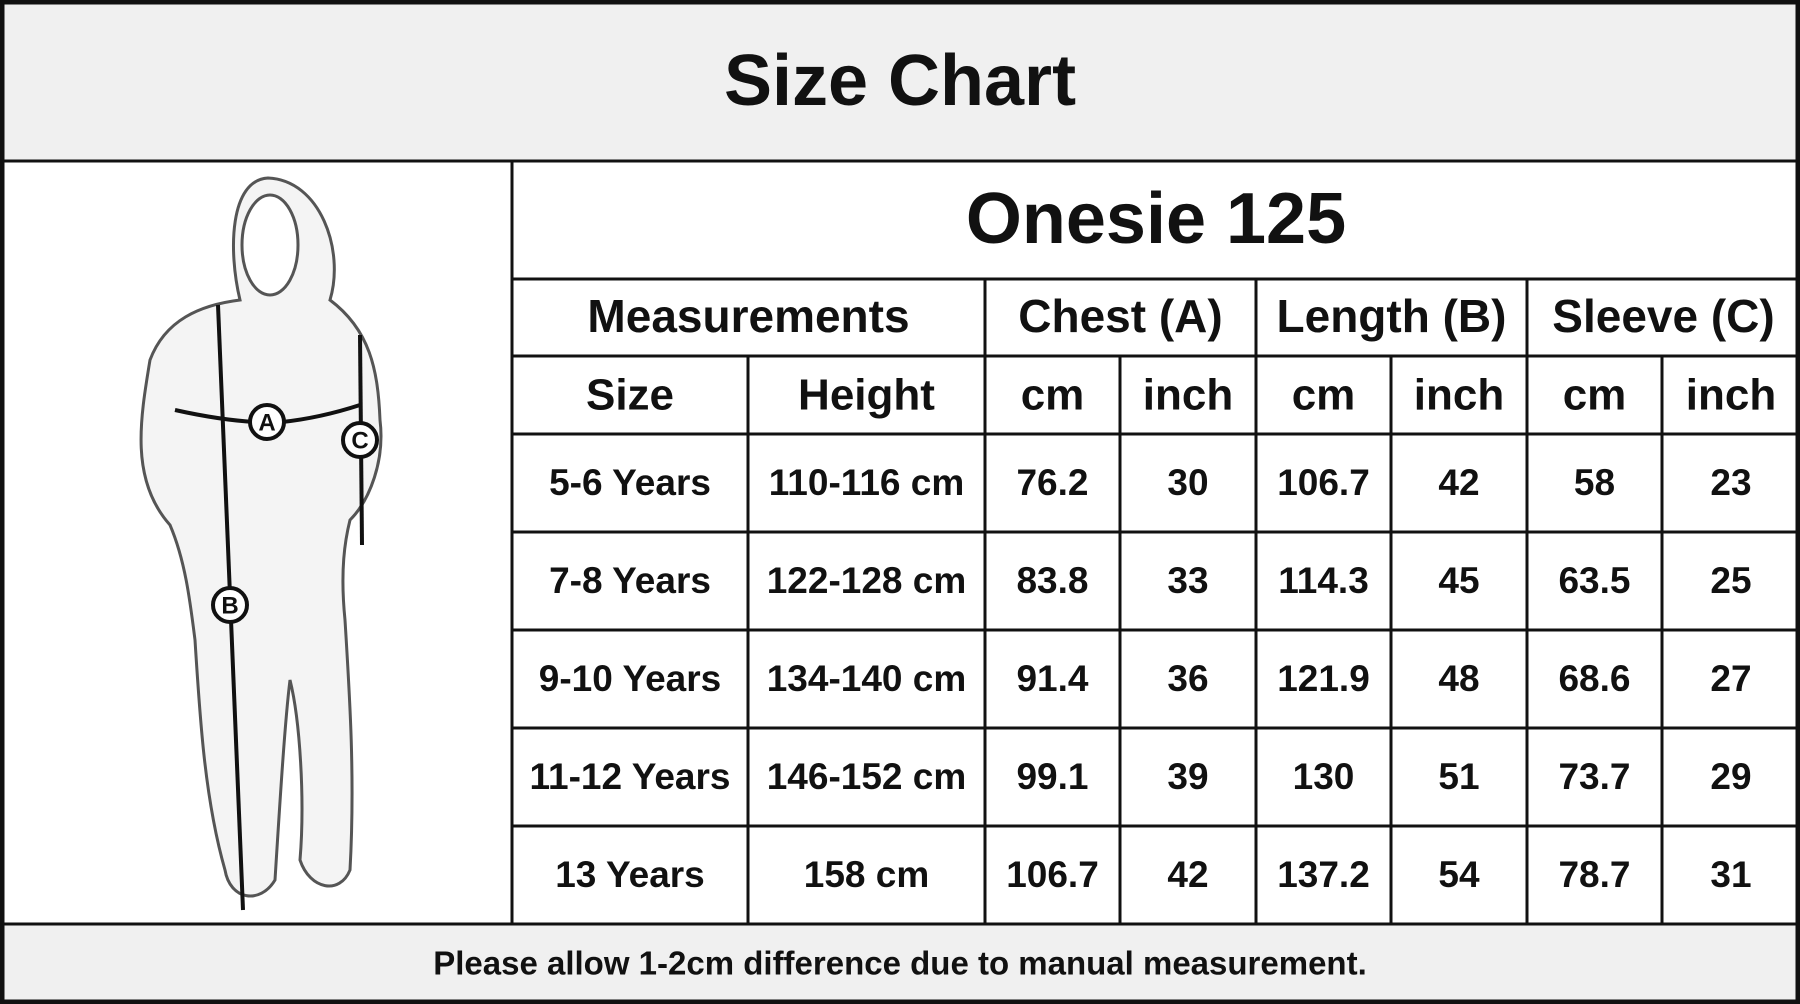 The image size is (1800, 1004). I want to click on group-header: Chest (A), so click(1120, 316).